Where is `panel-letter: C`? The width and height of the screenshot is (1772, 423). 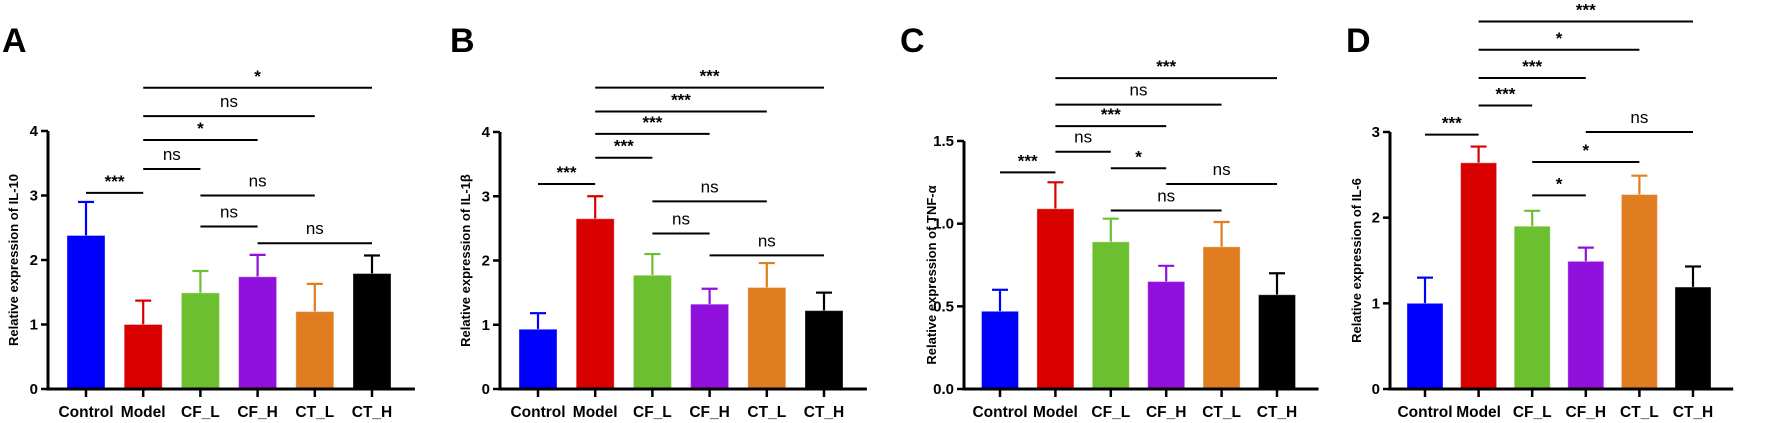 panel-letter: C is located at coordinates (912, 41).